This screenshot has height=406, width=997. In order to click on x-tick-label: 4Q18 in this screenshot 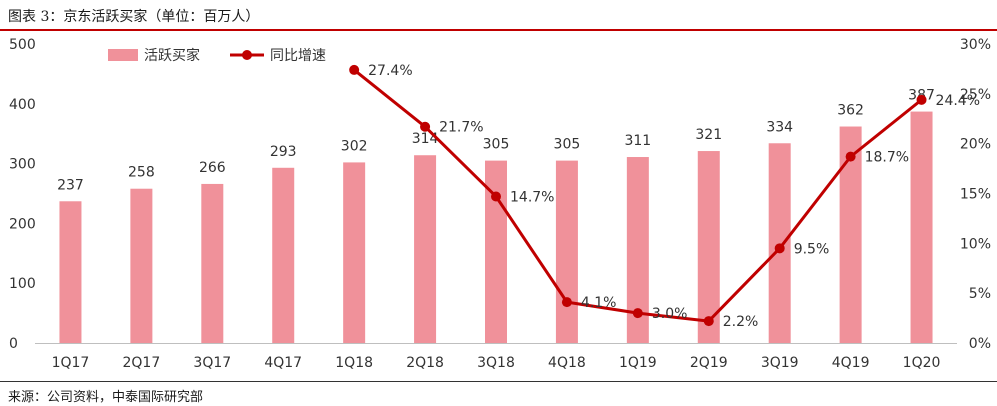, I will do `click(567, 363)`.